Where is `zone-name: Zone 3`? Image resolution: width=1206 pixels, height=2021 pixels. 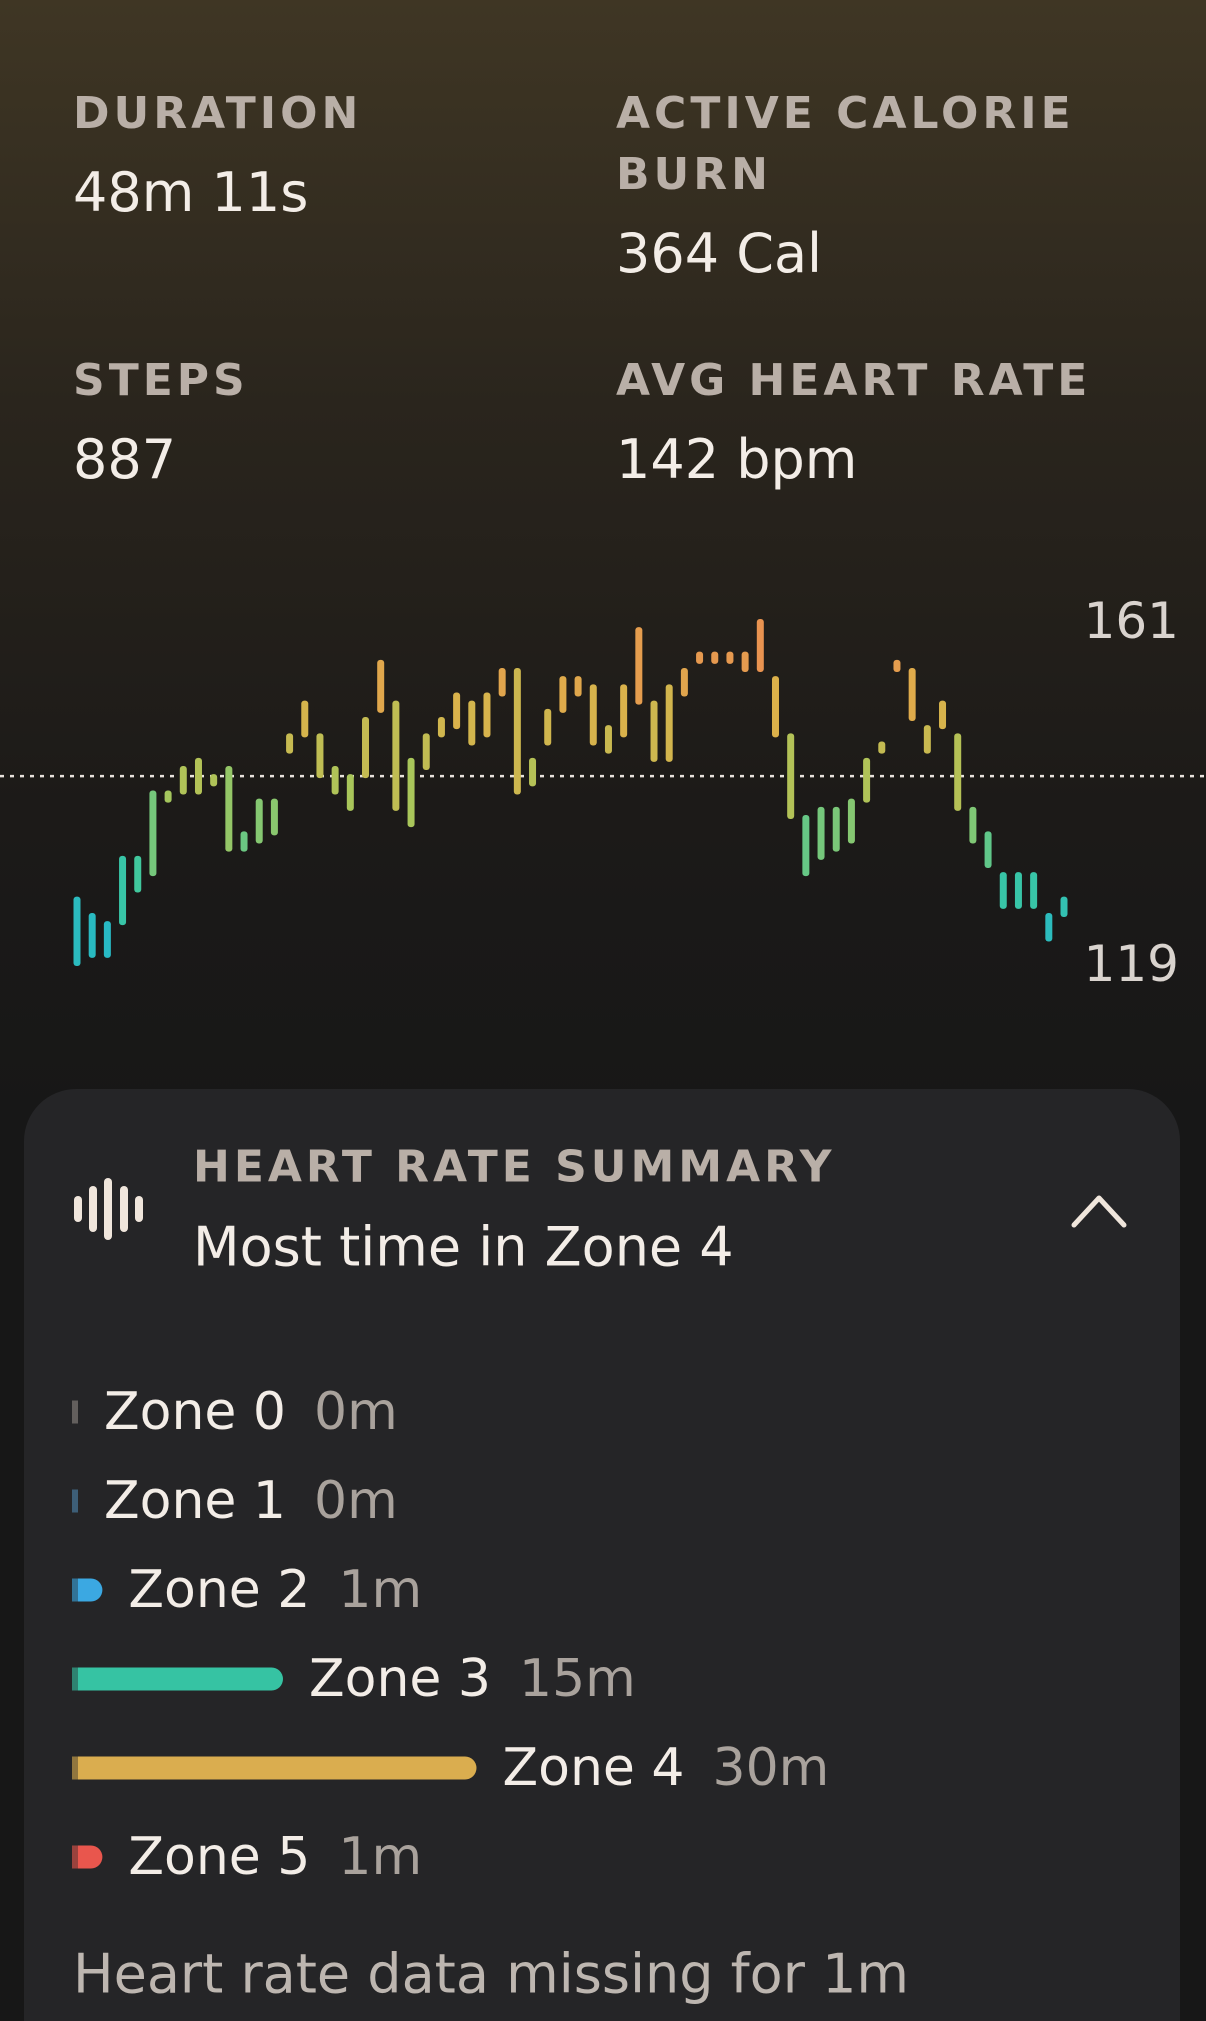 zone-name: Zone 3 is located at coordinates (400, 1679).